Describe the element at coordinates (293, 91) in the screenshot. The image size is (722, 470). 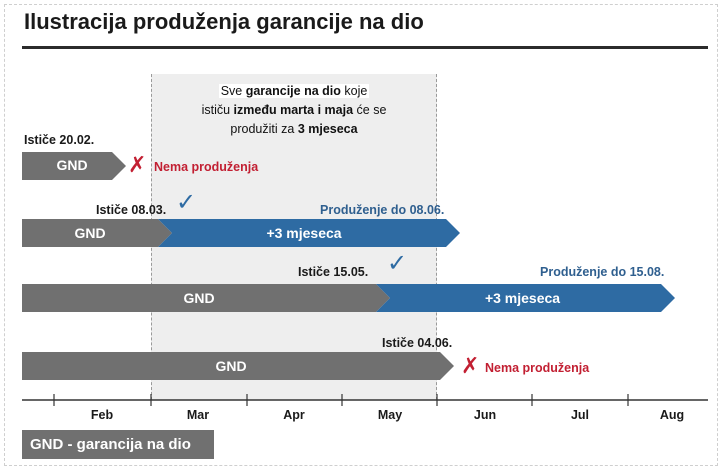
I see `note-emphasis: garancije na dio` at that location.